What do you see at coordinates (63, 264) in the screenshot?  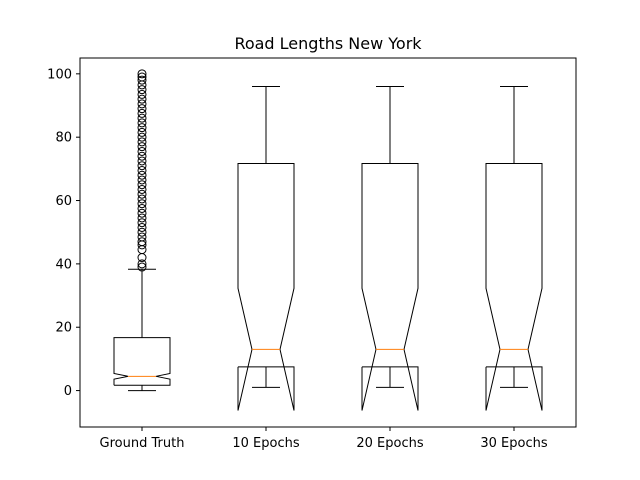 I see `y-tick-label: 40` at bounding box center [63, 264].